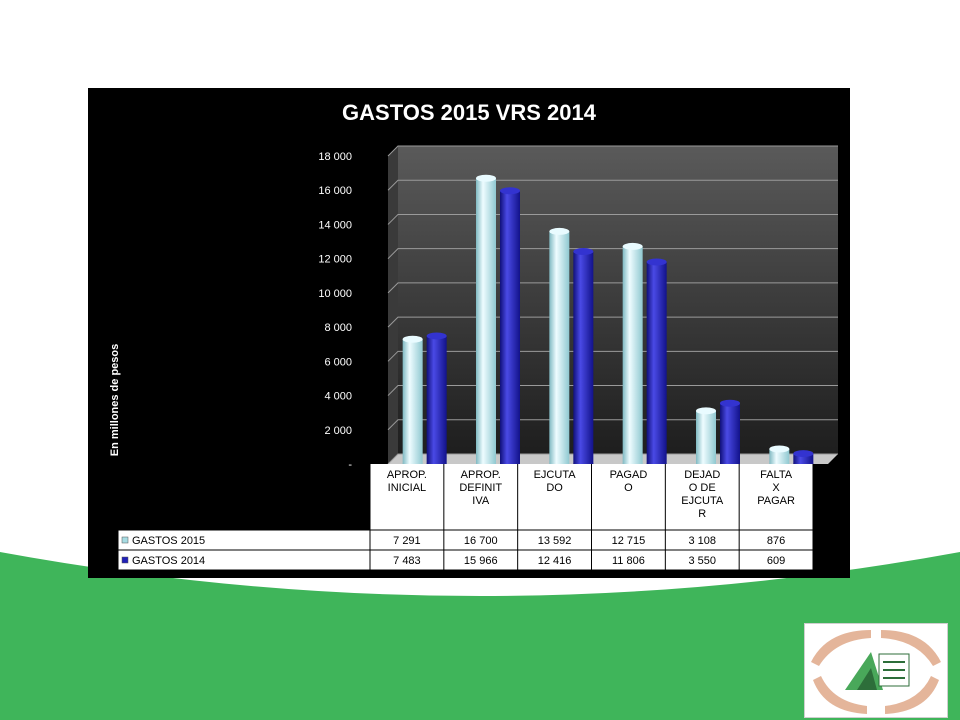 This screenshot has height=720, width=960. Describe the element at coordinates (911, 648) in the screenshot. I see `hand-top-right` at that location.